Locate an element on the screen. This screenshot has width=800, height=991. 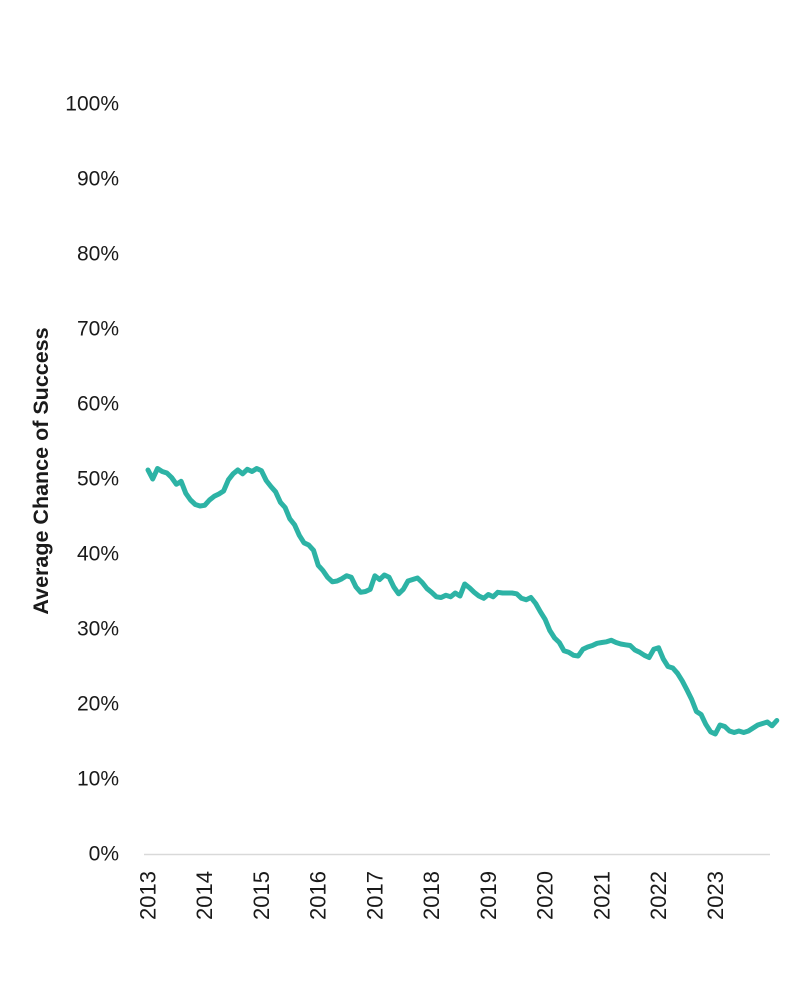
y-tick-label: 10% is located at coordinates (98, 779).